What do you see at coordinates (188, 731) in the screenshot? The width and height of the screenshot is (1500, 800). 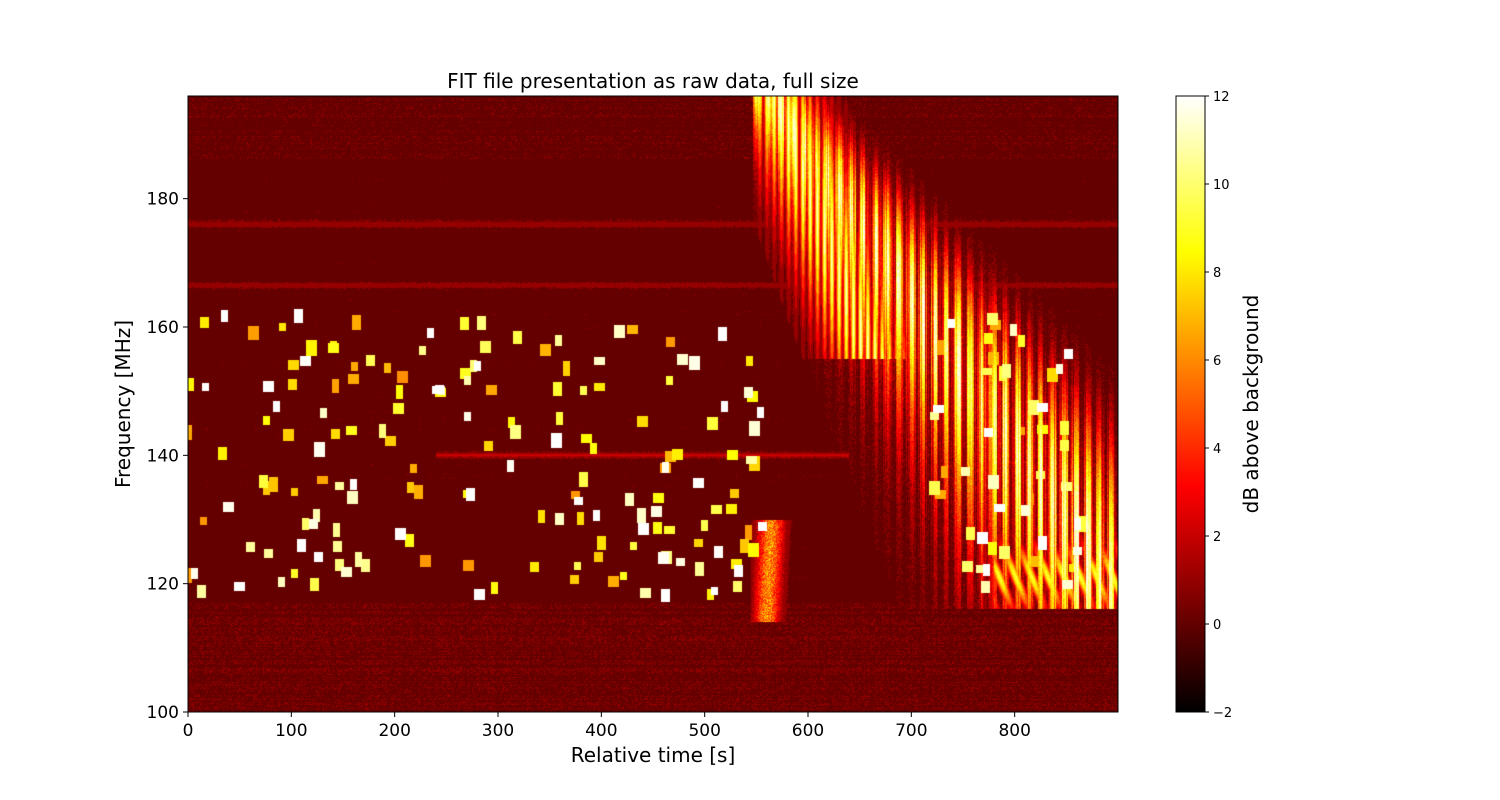 I see `x-tick-label: 0` at bounding box center [188, 731].